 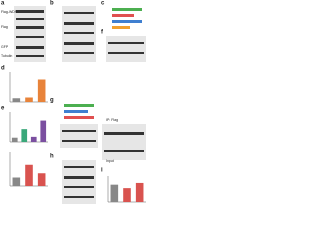 I want to click on panel-label: b, so click(x=52, y=4).